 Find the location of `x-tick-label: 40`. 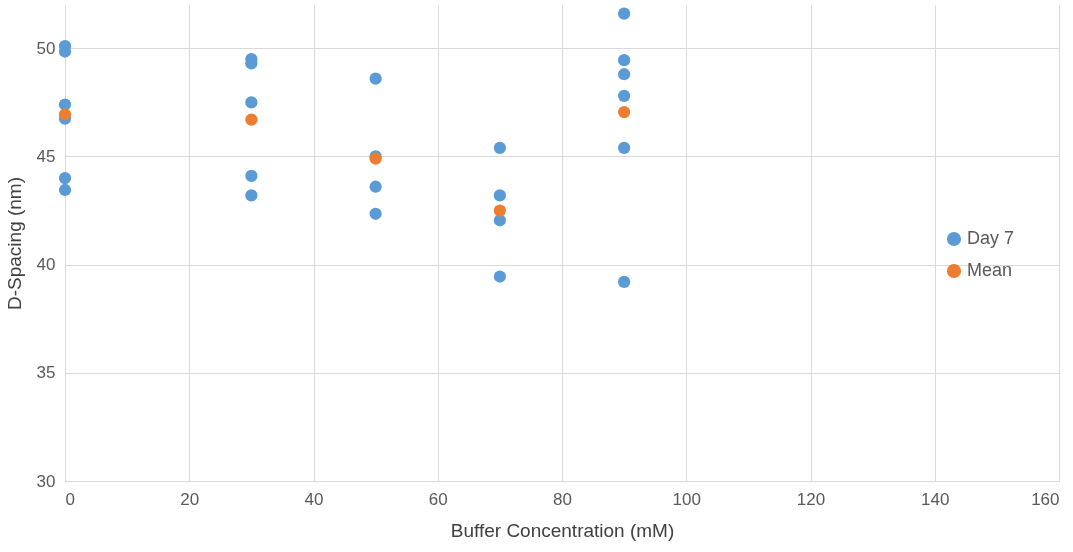

x-tick-label: 40 is located at coordinates (314, 499).